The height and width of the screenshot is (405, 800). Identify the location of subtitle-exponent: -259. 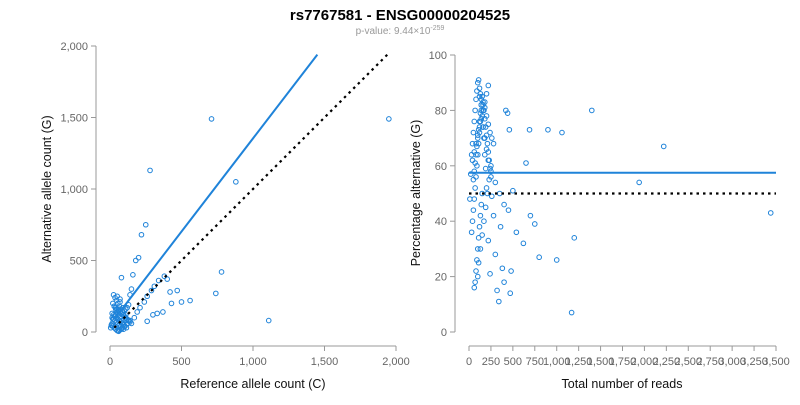
(437, 28).